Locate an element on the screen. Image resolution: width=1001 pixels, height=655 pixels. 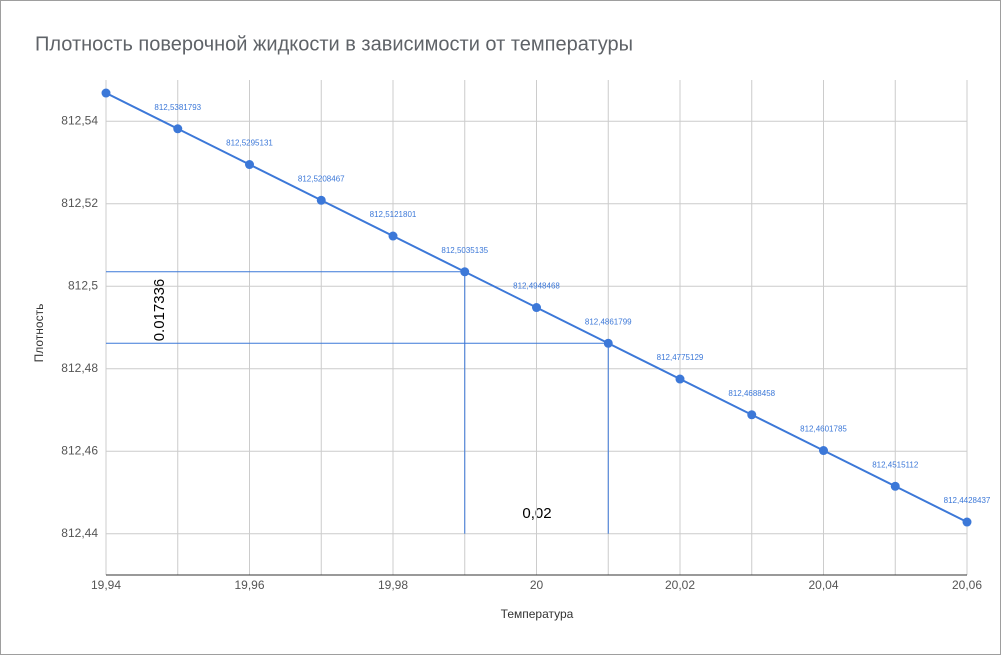
data-label: 812,5295131 is located at coordinates (249, 143).